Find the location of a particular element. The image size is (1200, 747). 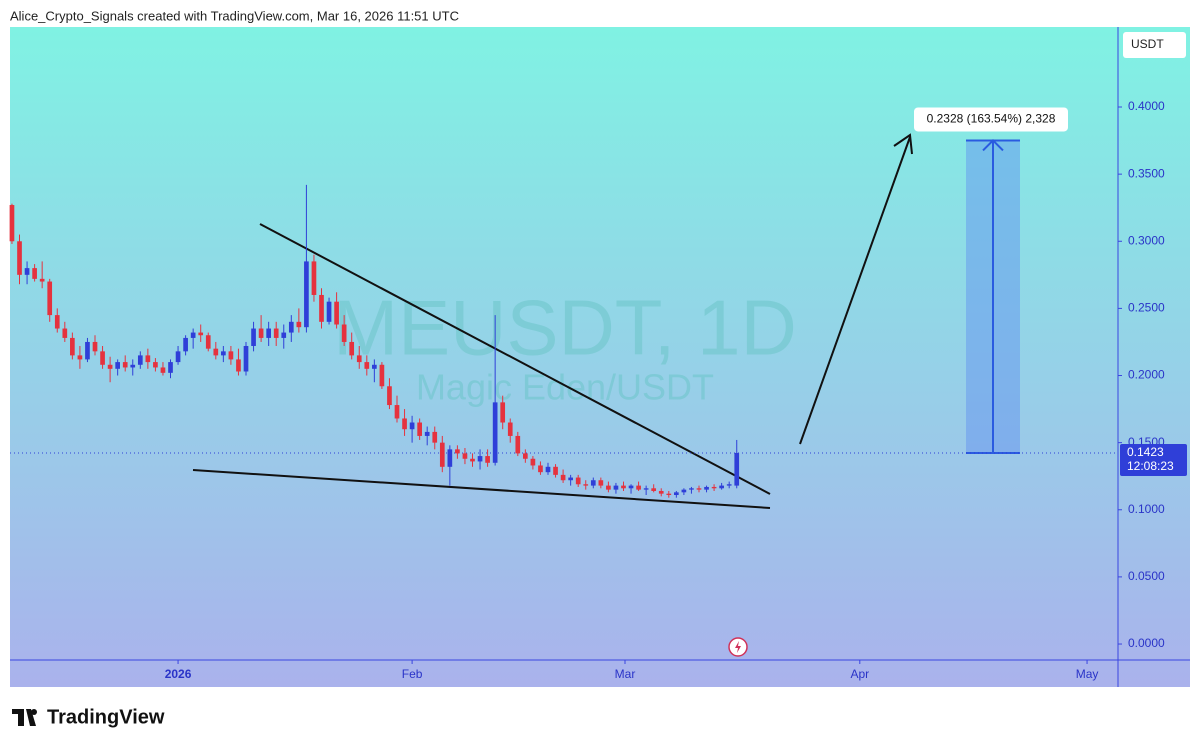

projection-label: 0.2328 (163.54%) 2,328 is located at coordinates (991, 119).